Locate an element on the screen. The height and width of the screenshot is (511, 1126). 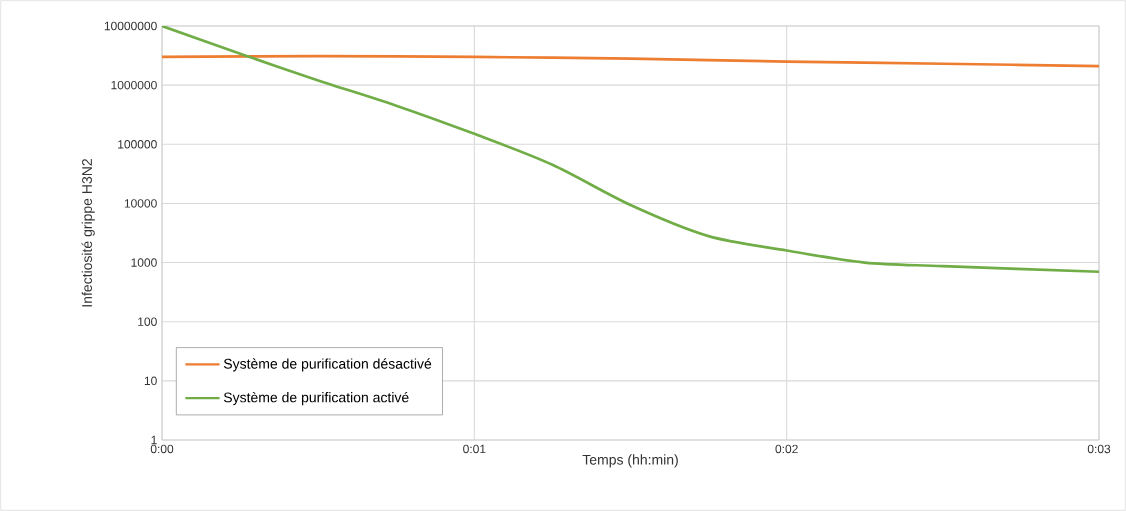
y-tick-label: 10 is located at coordinates (150, 381).